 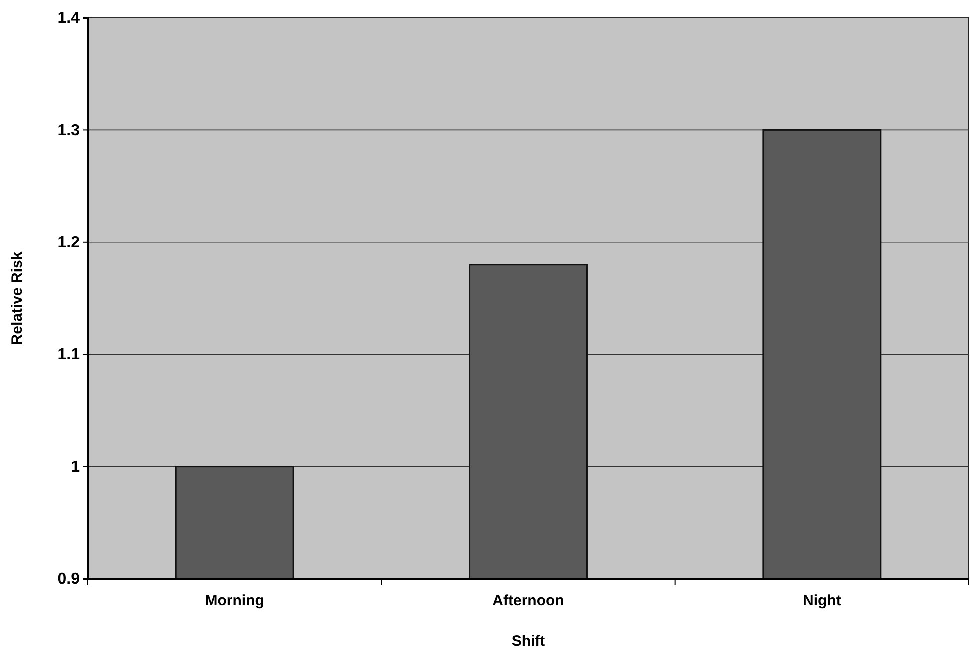 I want to click on y-tick-label: 1.4, so click(x=69, y=19).